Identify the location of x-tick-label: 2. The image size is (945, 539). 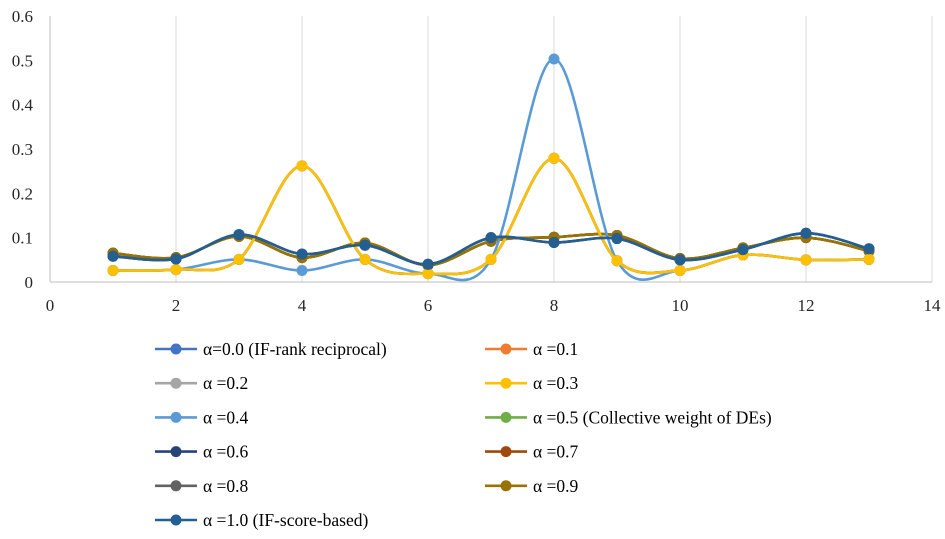
(176, 305).